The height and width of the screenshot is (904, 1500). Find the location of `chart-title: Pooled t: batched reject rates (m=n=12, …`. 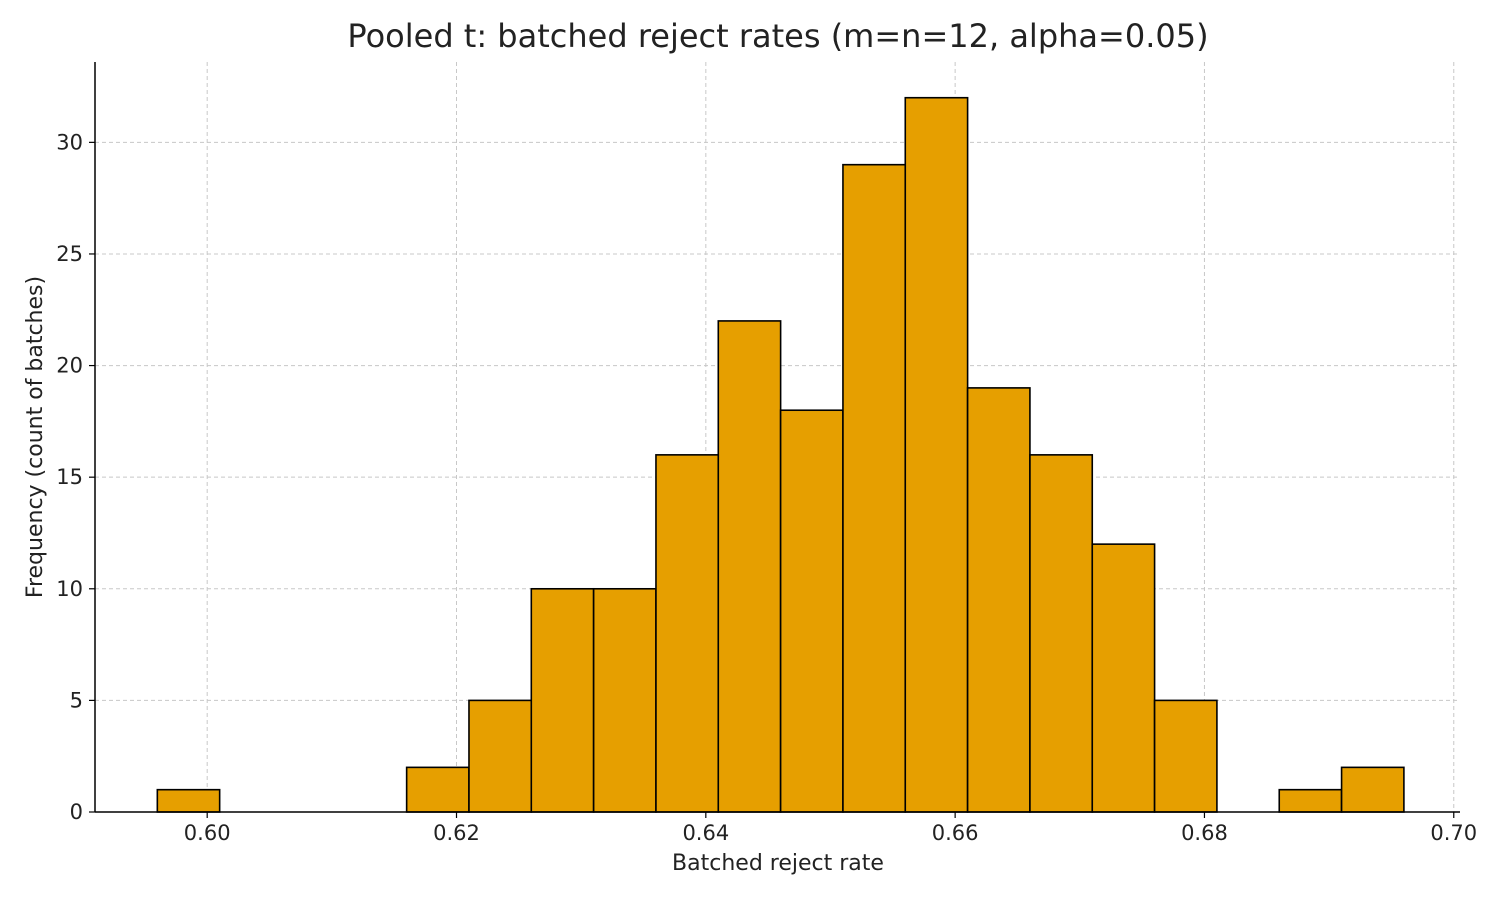

chart-title: Pooled t: batched reject rates (m=n=12, … is located at coordinates (777, 36).